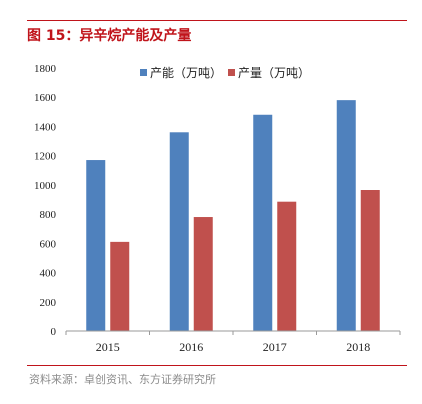 This screenshot has height=404, width=422. Describe the element at coordinates (143, 72) in the screenshot. I see `legend-swatch-capacity` at that location.